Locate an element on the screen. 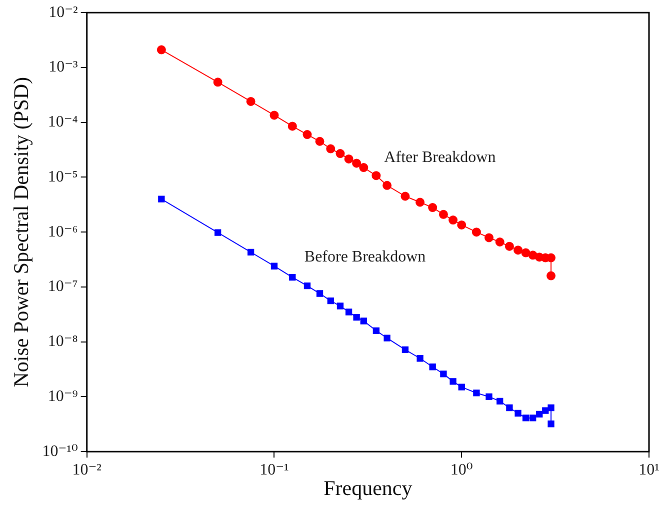 The width and height of the screenshot is (663, 510). x-axis-title: Frequency is located at coordinates (368, 488).